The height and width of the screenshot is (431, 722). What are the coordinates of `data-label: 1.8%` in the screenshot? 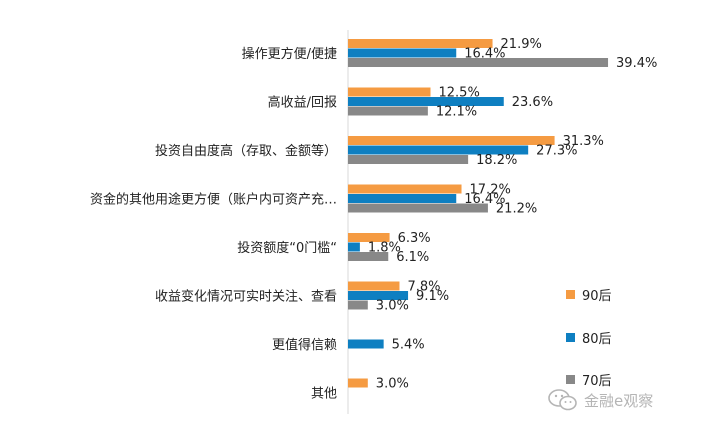 It's located at (384, 248).